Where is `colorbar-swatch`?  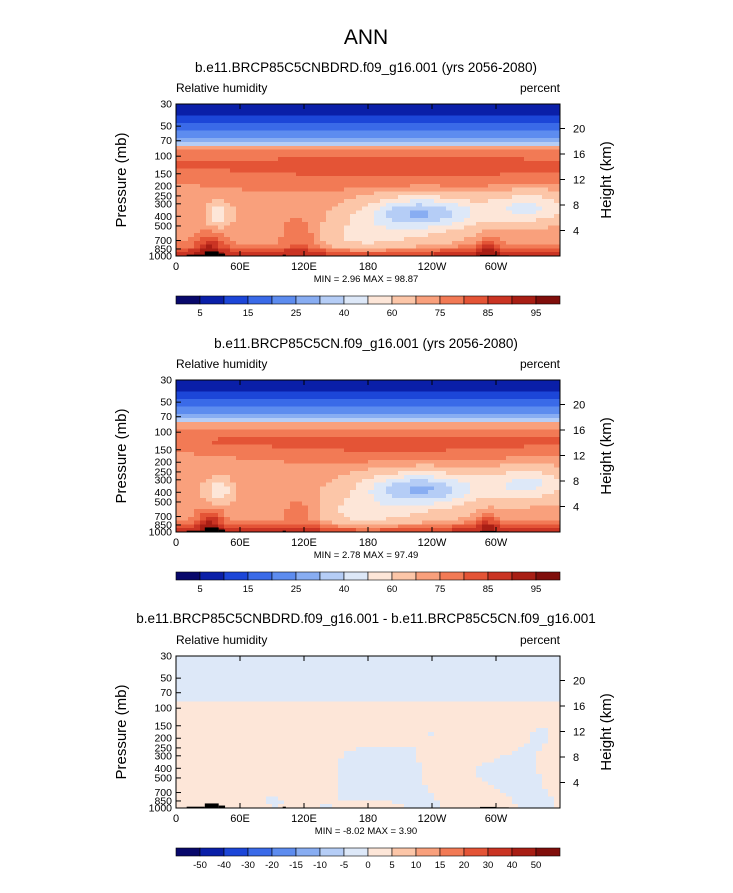 colorbar-swatch is located at coordinates (428, 300).